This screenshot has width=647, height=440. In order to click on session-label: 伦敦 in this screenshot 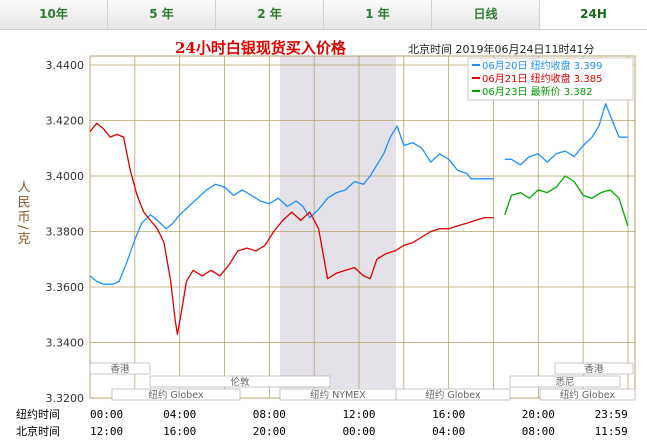, I will do `click(240, 382)`.